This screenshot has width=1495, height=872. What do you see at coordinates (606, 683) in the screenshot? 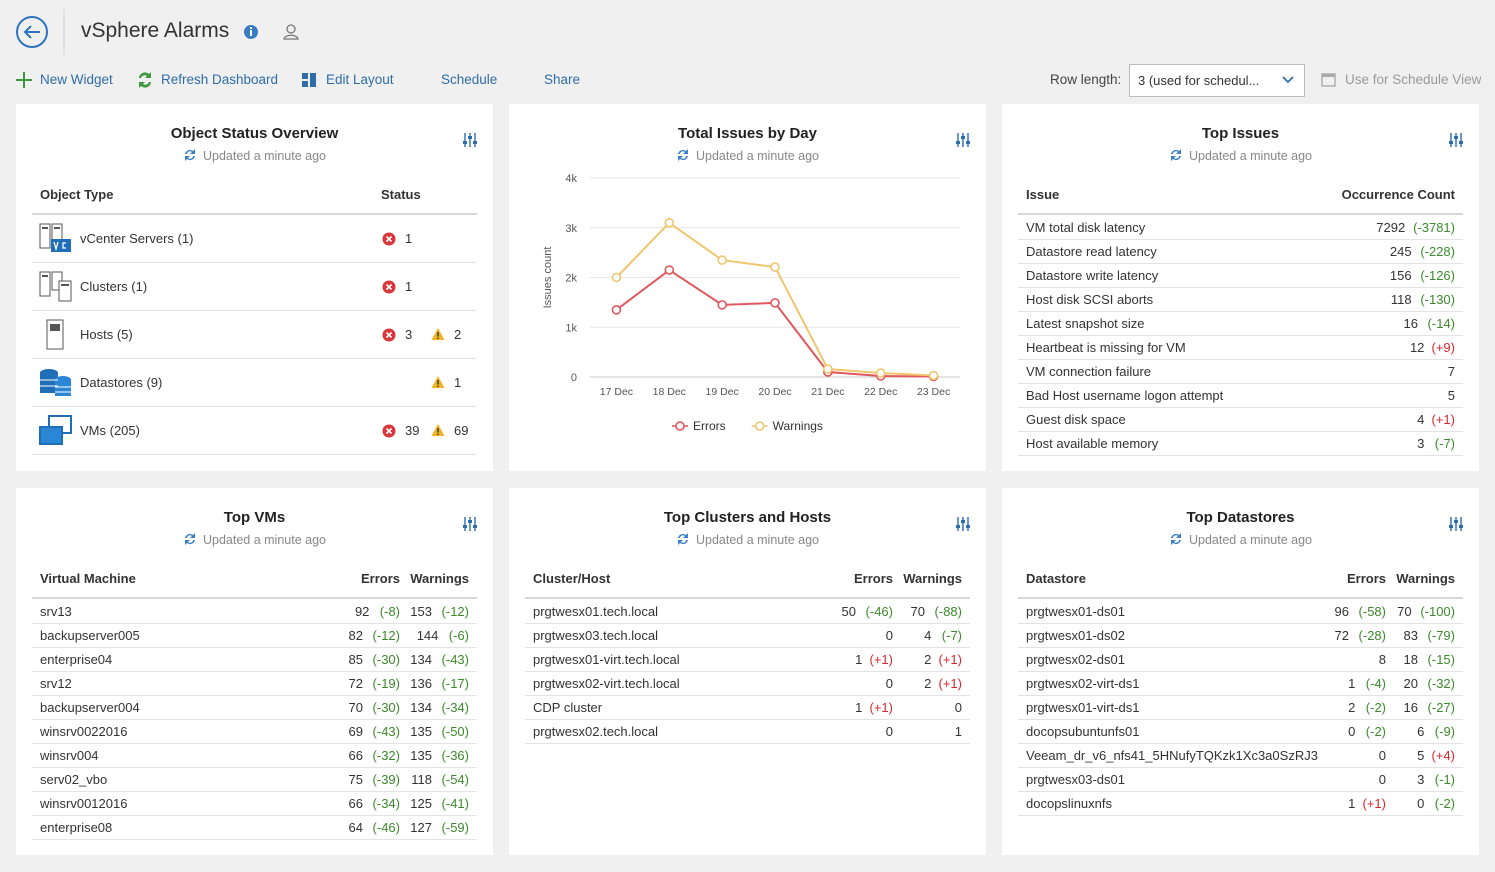
I see `row-name: prgtwesx02-virt.tech.local` at bounding box center [606, 683].